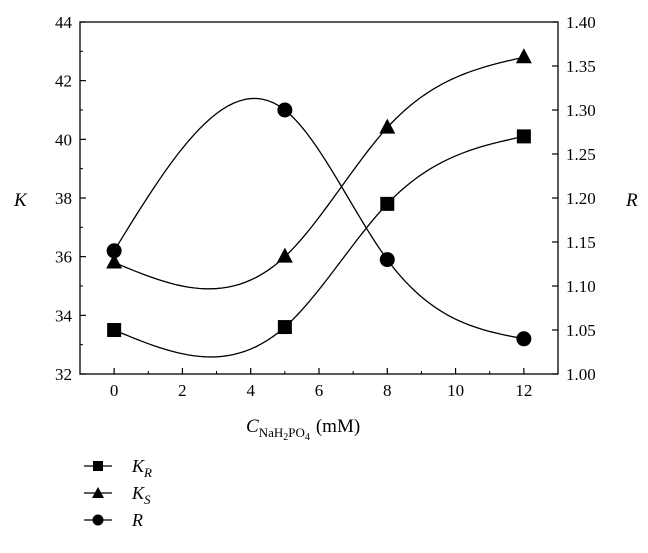 The width and height of the screenshot is (648, 553). I want to click on x-tick-label: 6, so click(319, 390).